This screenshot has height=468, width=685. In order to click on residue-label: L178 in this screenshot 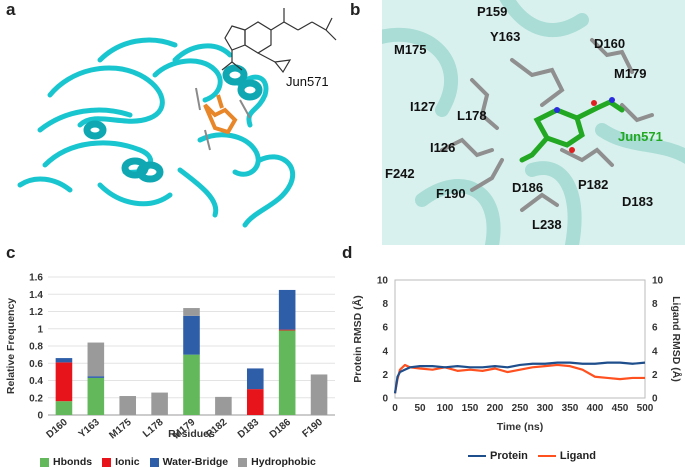, I will do `click(472, 115)`.